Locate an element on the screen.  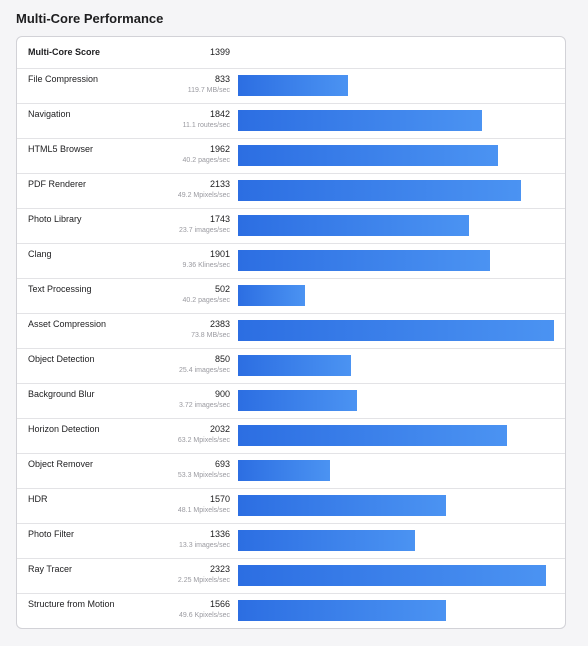
benchmark-row: Text Processing 502 40.2 pages/sec is located at coordinates (291, 295).